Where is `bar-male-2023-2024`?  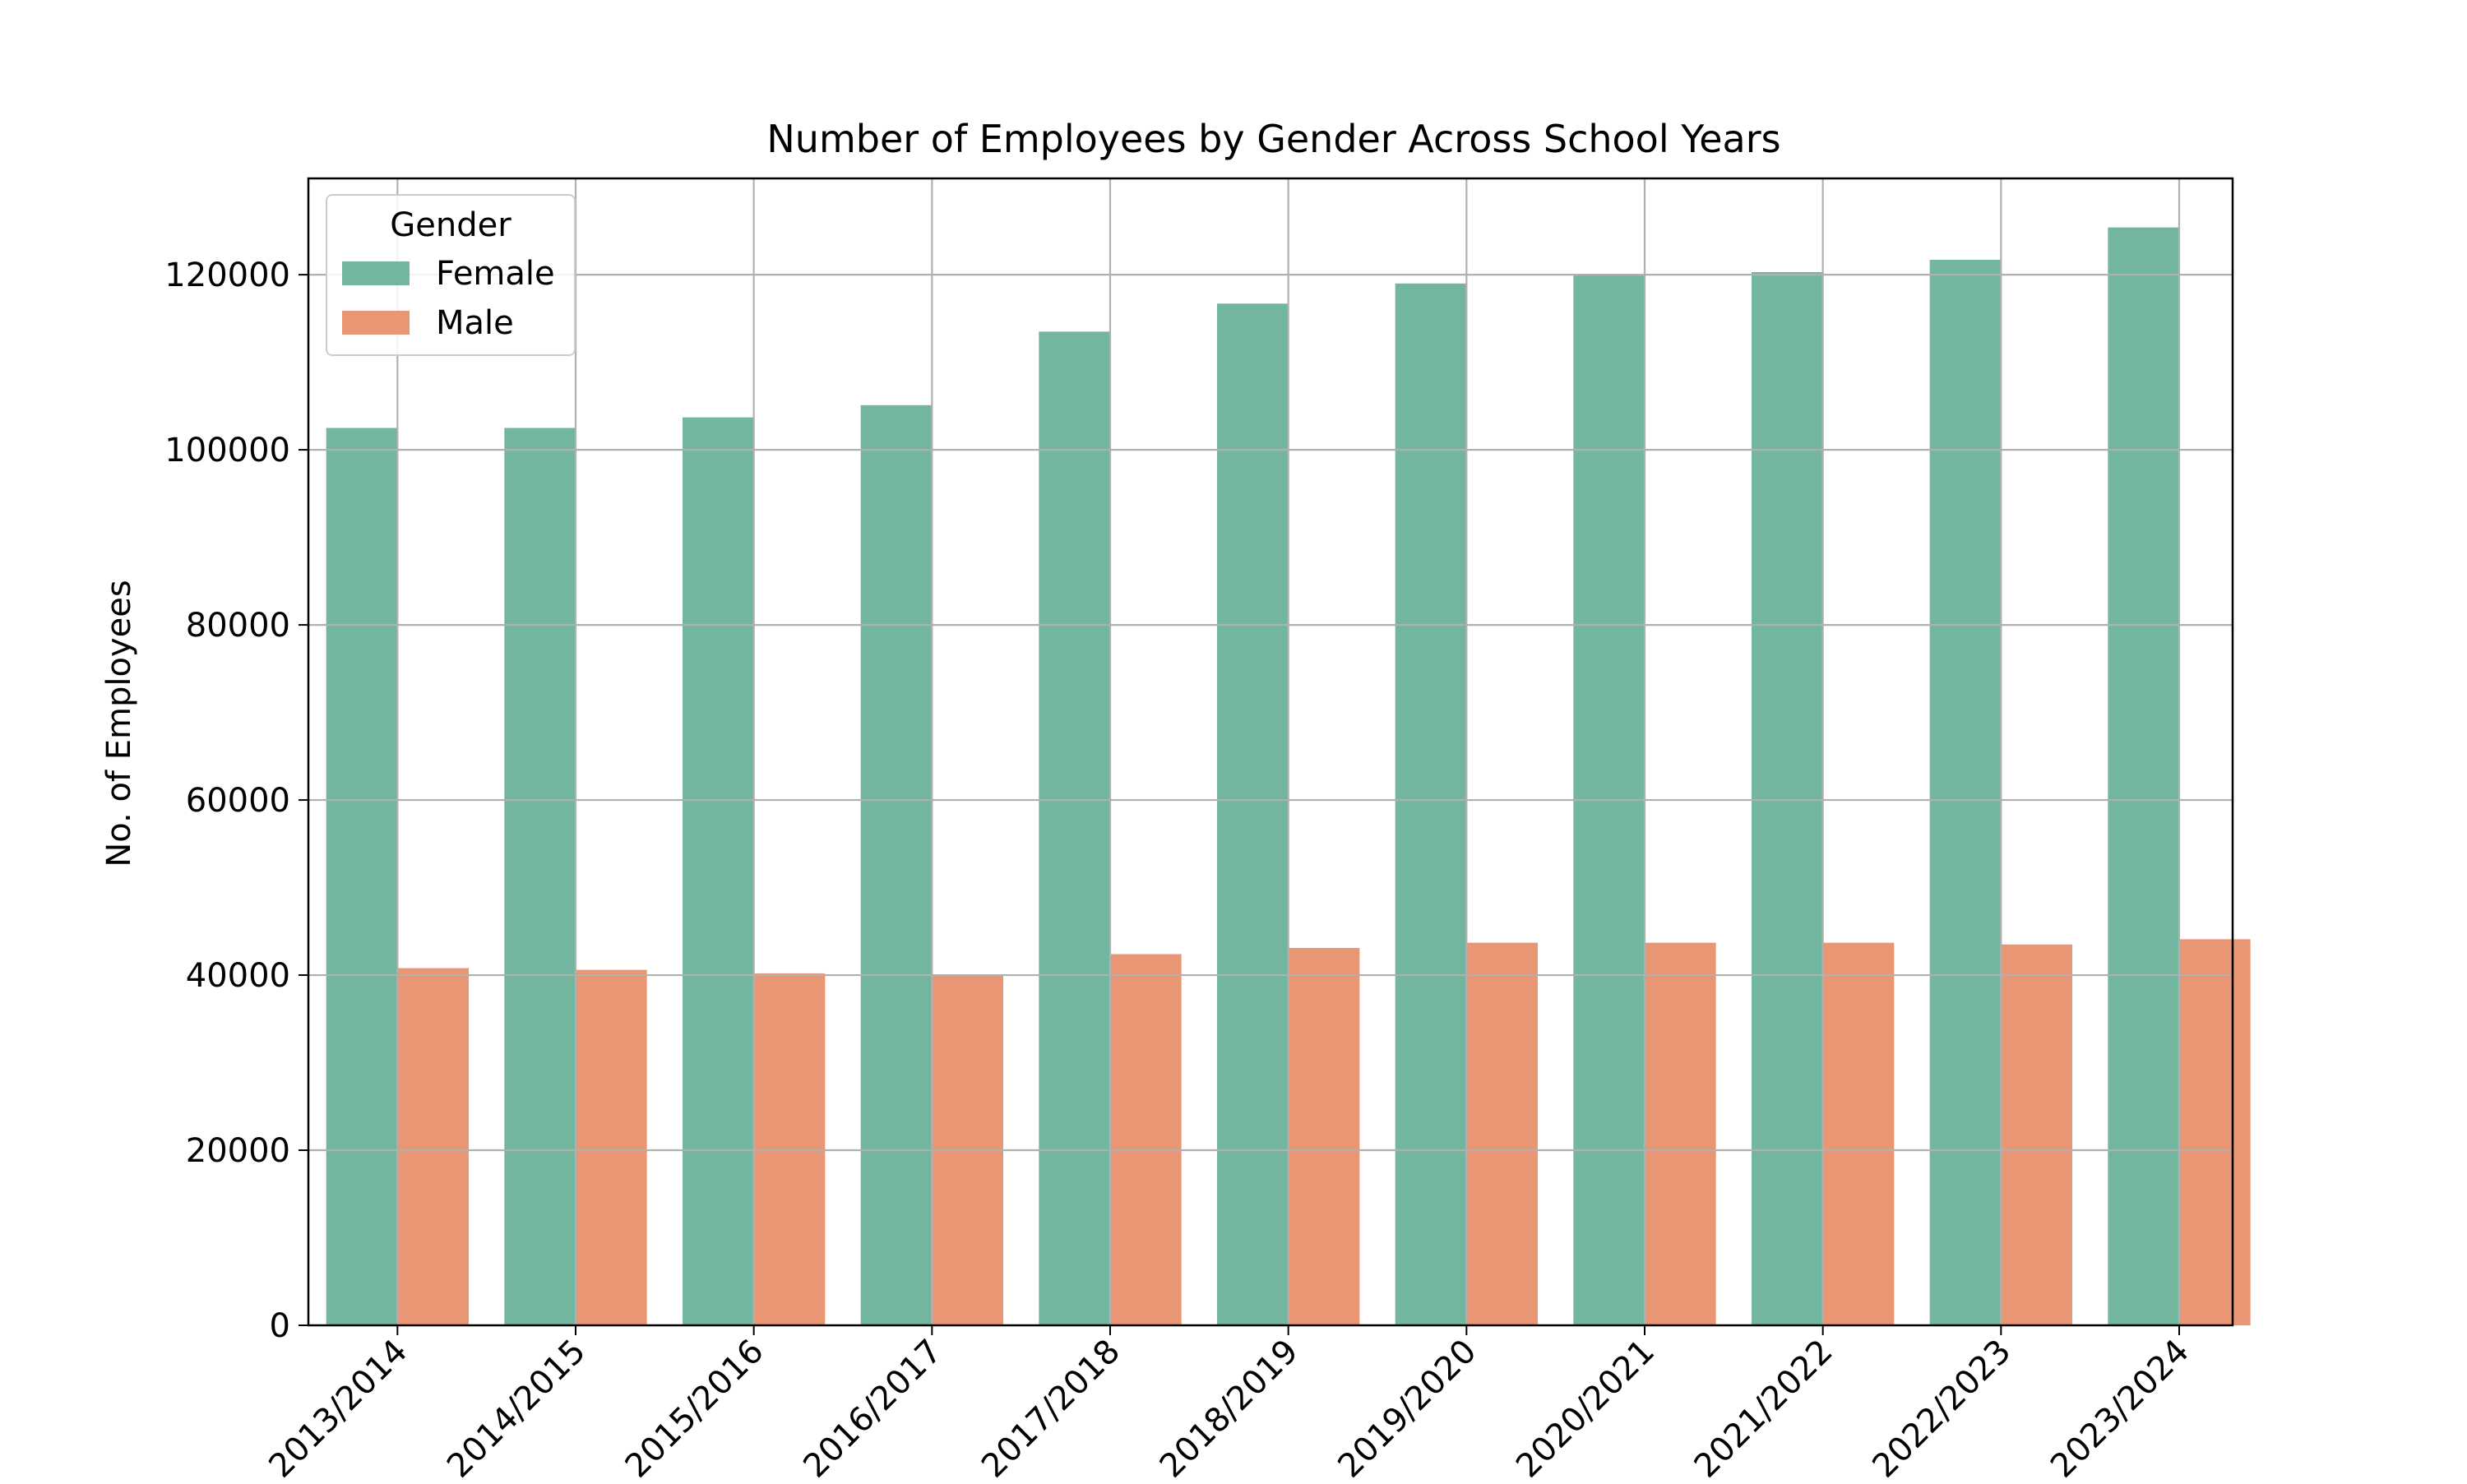
bar-male-2023-2024 is located at coordinates (2215, 1132).